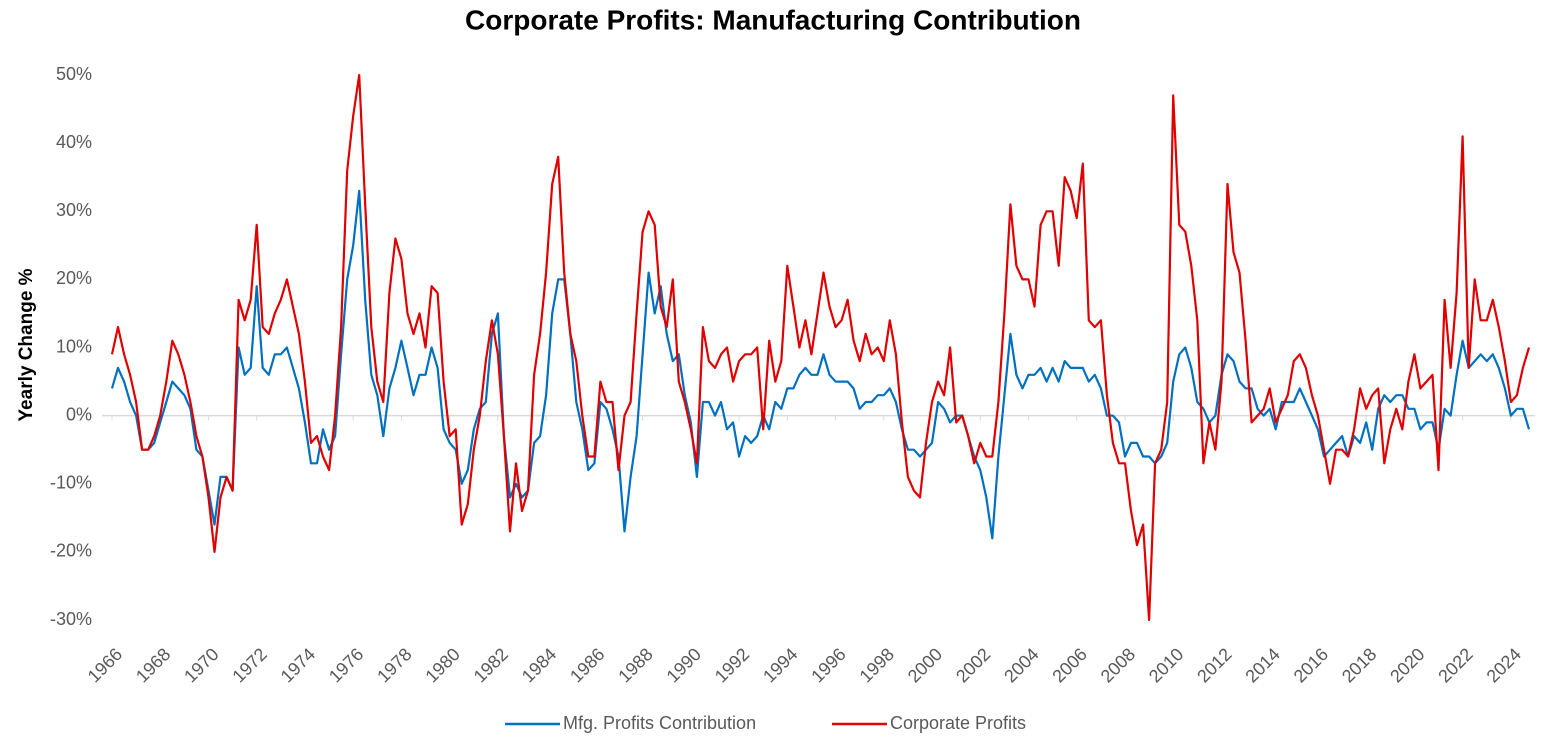 This screenshot has width=1563, height=745. Describe the element at coordinates (346, 665) in the screenshot. I see `x-tick-label: 1976` at that location.